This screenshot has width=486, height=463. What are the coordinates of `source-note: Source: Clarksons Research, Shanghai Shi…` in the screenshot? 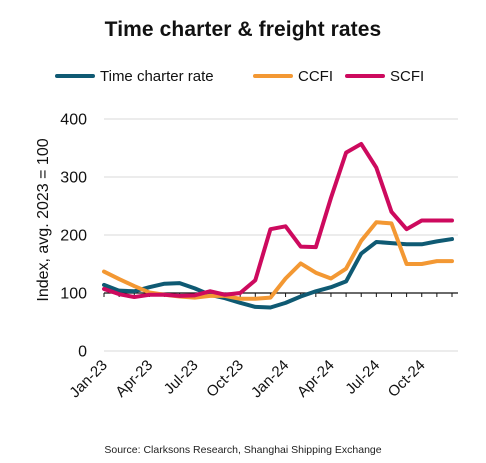 It's located at (243, 450).